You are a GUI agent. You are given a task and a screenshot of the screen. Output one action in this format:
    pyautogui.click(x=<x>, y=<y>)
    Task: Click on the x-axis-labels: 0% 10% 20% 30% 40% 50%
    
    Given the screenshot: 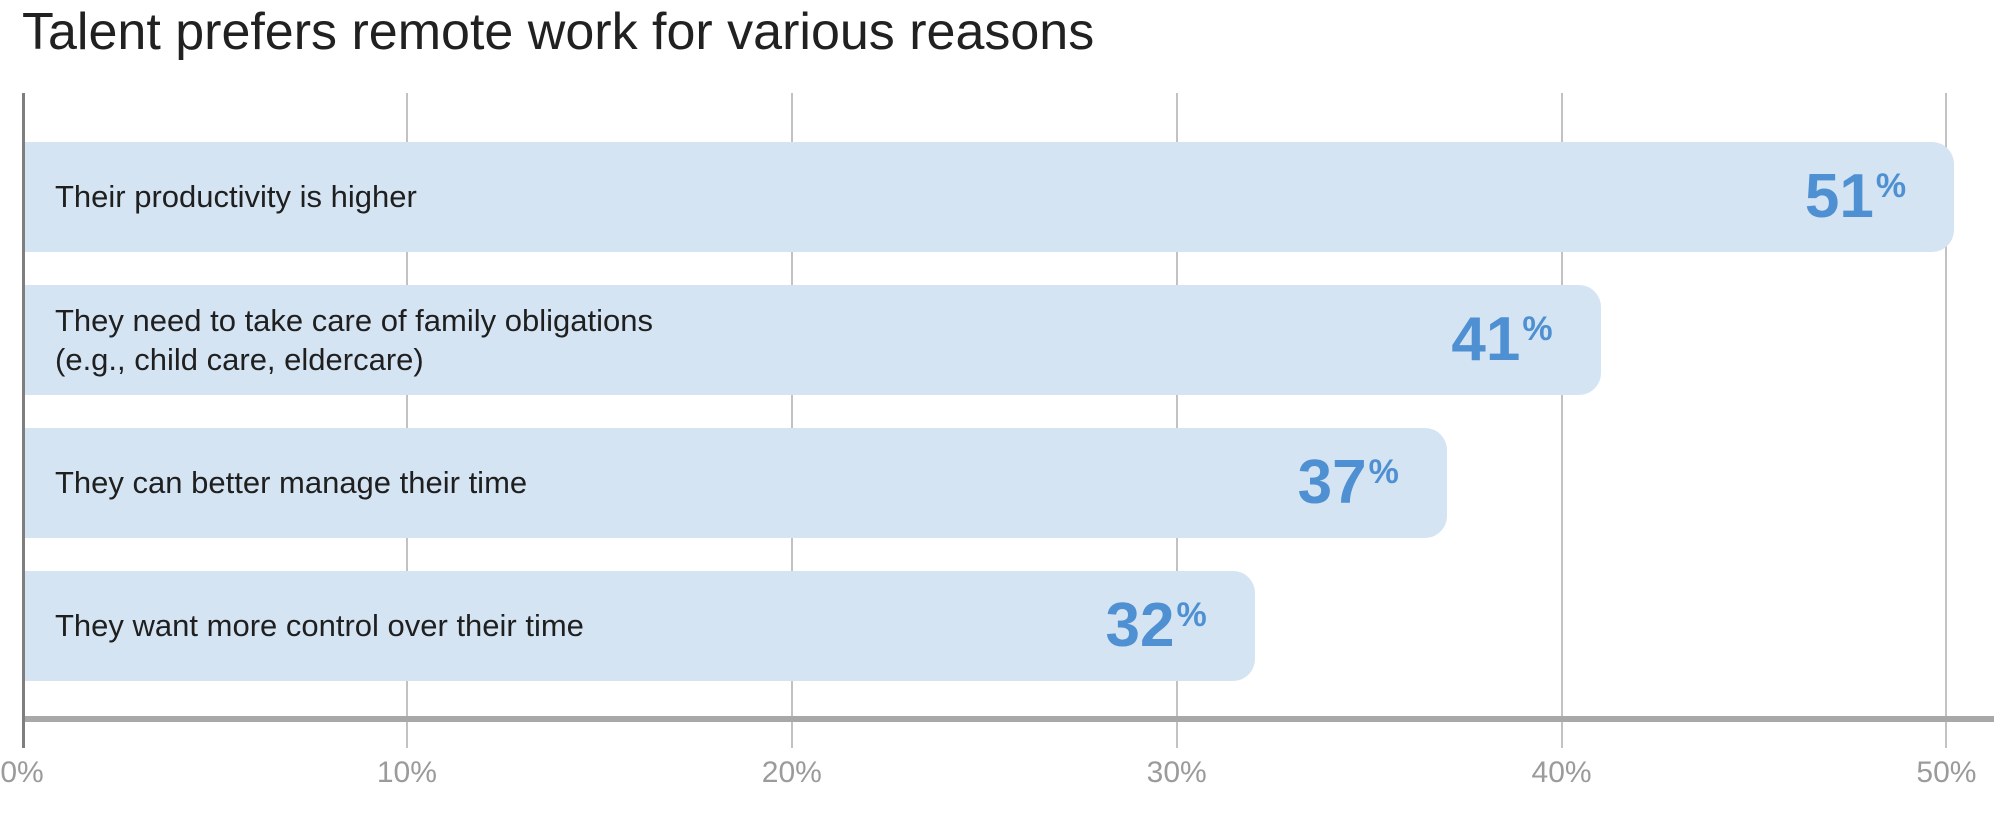 What is the action you would take?
    pyautogui.click(x=988, y=767)
    